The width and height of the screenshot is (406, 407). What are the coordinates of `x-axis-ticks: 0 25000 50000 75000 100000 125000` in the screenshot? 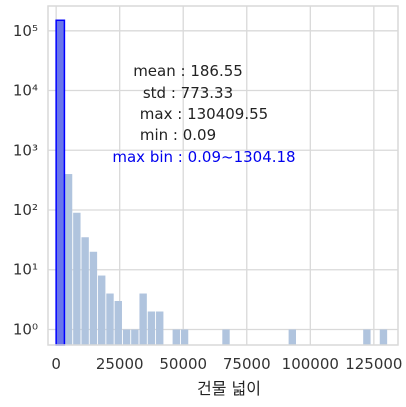 It's located at (226, 364).